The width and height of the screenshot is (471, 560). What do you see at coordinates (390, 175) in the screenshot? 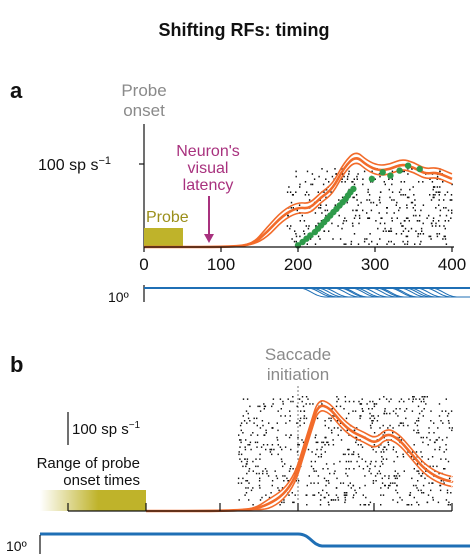
I see `saccade-dot` at bounding box center [390, 175].